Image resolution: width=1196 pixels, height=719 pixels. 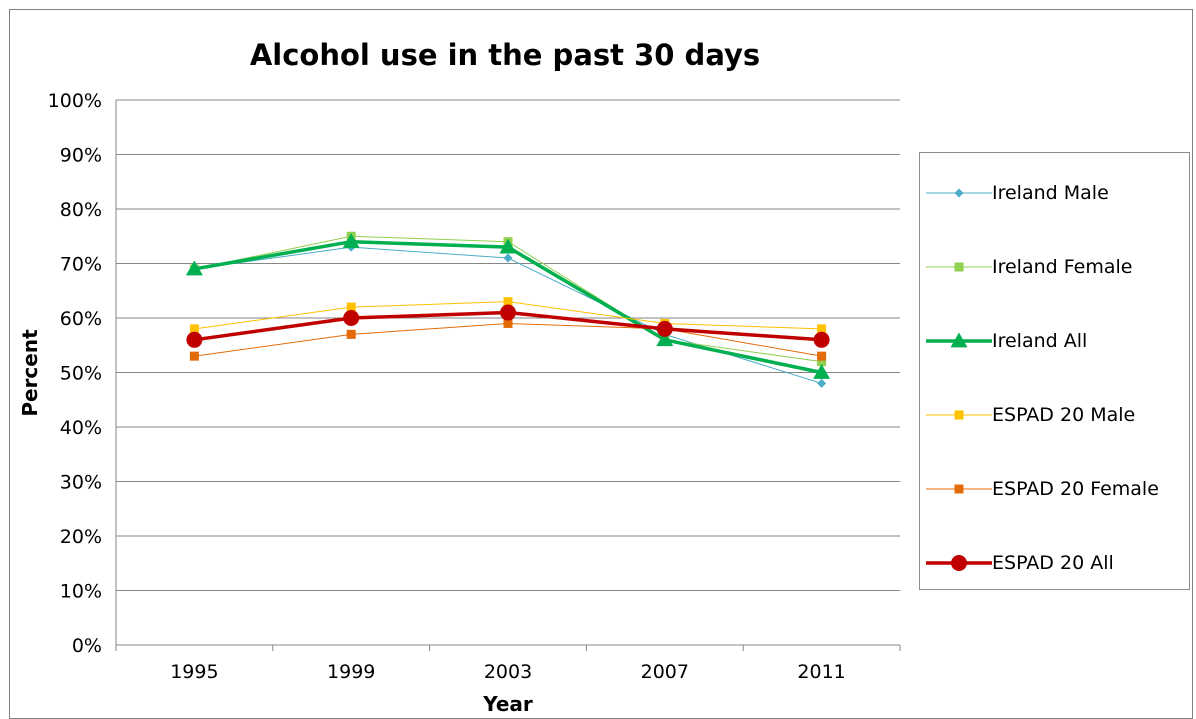 I want to click on legend-item: Ireland Male, so click(x=1014, y=193).